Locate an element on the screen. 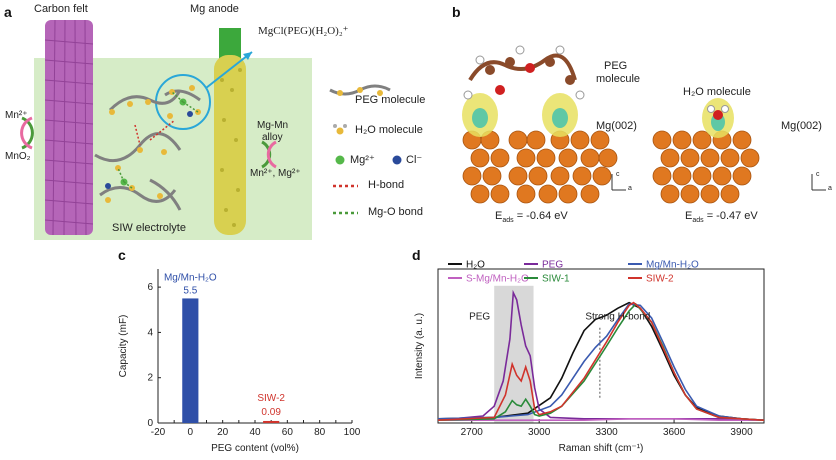 The height and width of the screenshot is (460, 836). mg-slab-right is located at coordinates (706, 167).